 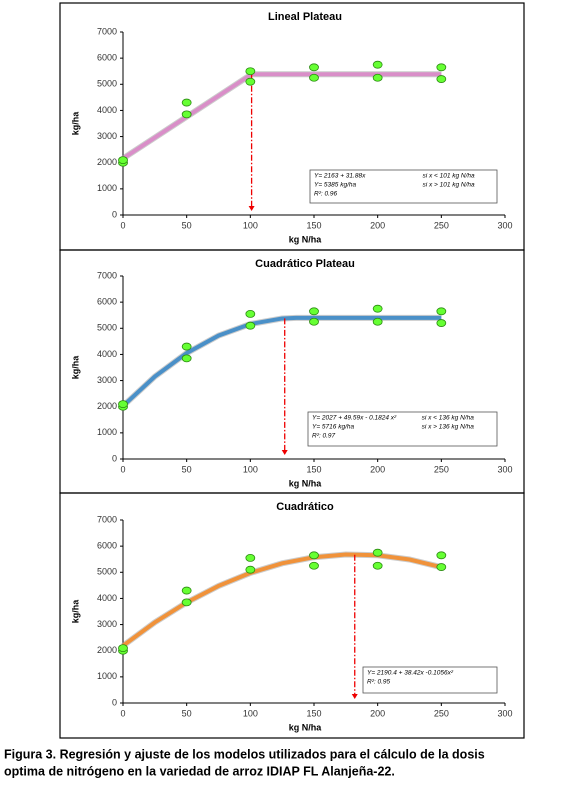 What do you see at coordinates (326, 194) in the screenshot?
I see `equation-text: R²: 0.96` at bounding box center [326, 194].